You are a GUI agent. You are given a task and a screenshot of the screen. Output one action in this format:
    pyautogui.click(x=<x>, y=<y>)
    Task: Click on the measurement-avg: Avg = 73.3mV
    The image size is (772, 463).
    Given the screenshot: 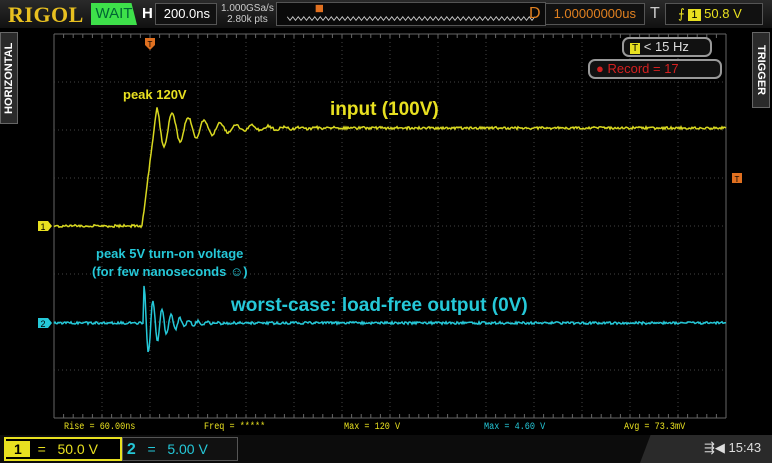 What is the action you would take?
    pyautogui.click(x=654, y=427)
    